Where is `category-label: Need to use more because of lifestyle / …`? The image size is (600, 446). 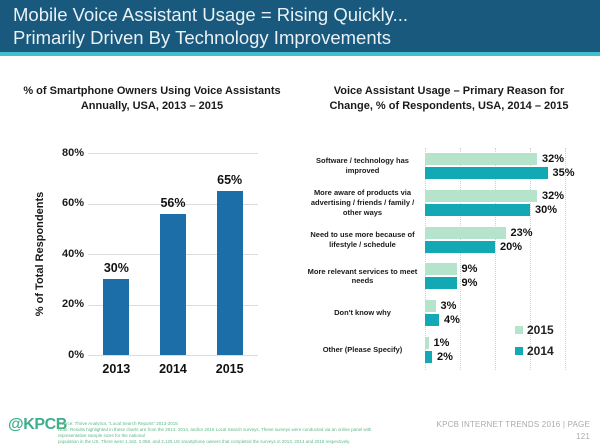
category-label: Need to use more because of lifestyle / … is located at coordinates (362, 239).